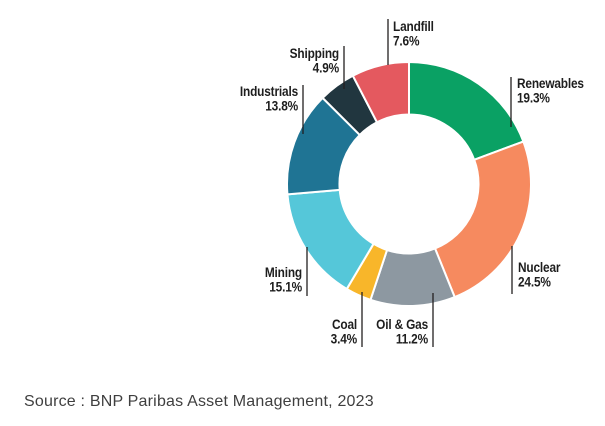  What do you see at coordinates (534, 282) in the screenshot?
I see `callout-value-nuclear: 24.5%` at bounding box center [534, 282].